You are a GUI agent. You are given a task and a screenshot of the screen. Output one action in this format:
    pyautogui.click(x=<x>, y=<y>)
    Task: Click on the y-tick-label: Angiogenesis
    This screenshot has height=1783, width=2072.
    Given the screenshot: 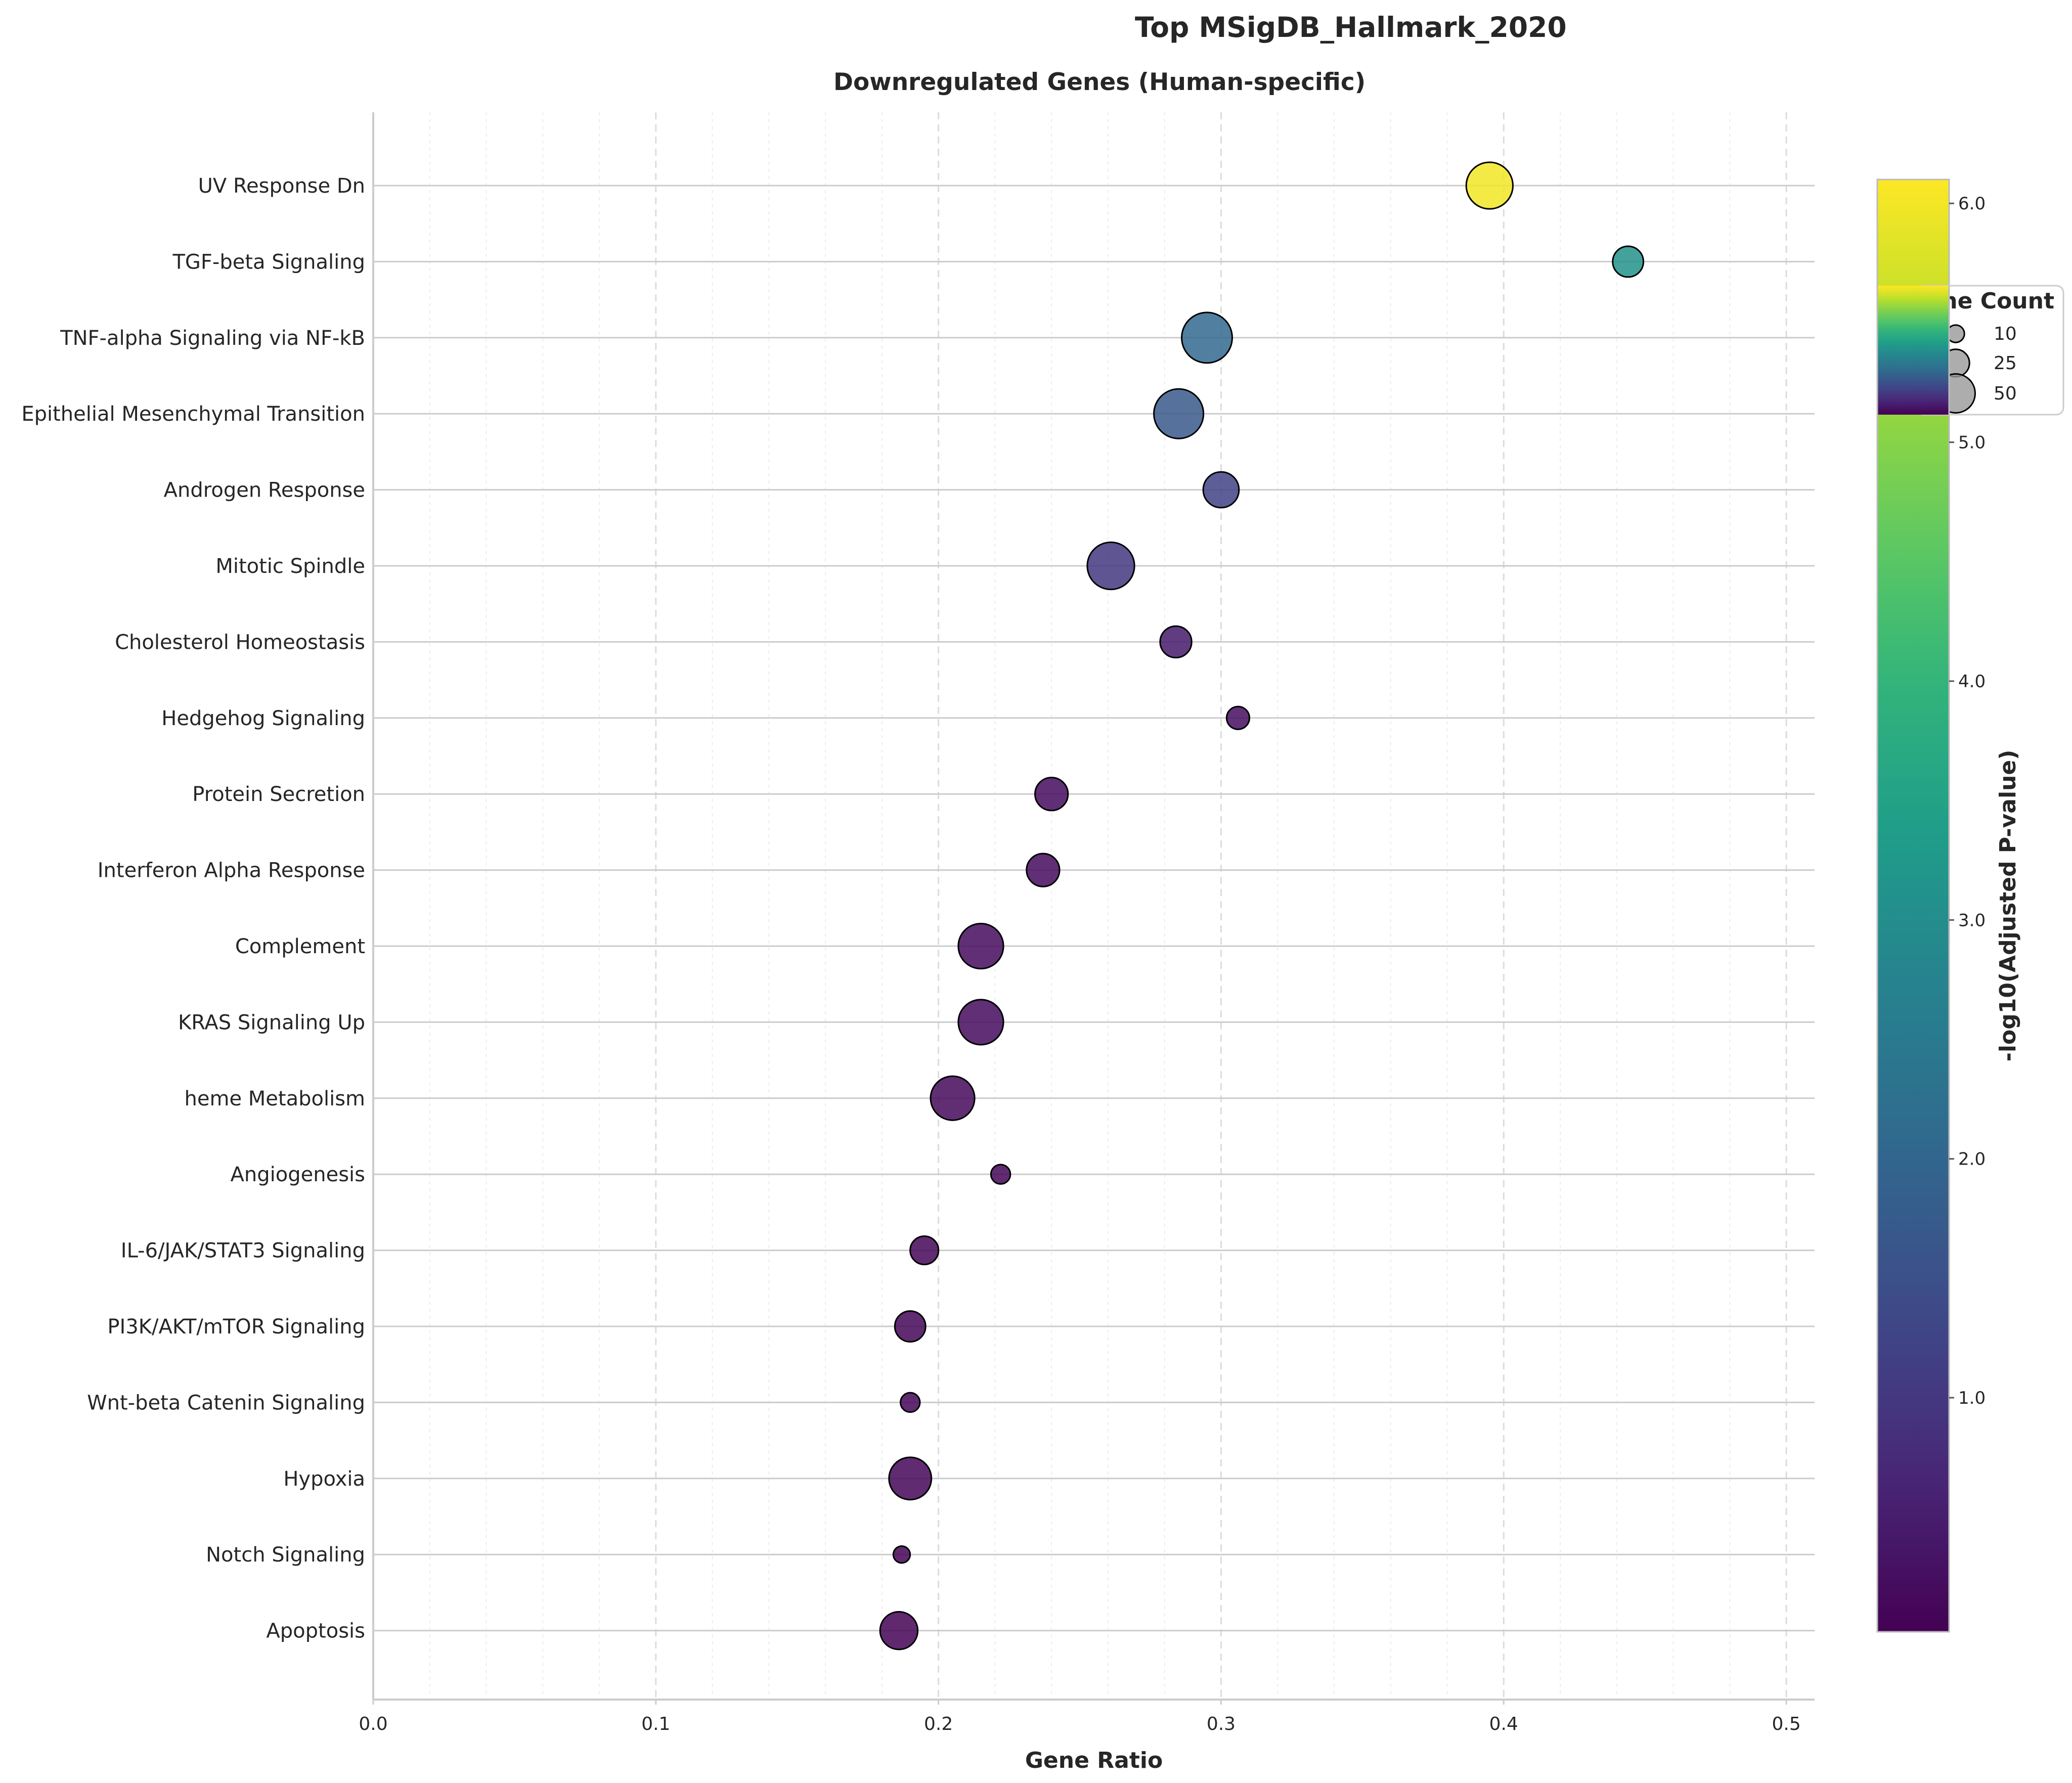 What is the action you would take?
    pyautogui.click(x=298, y=1174)
    